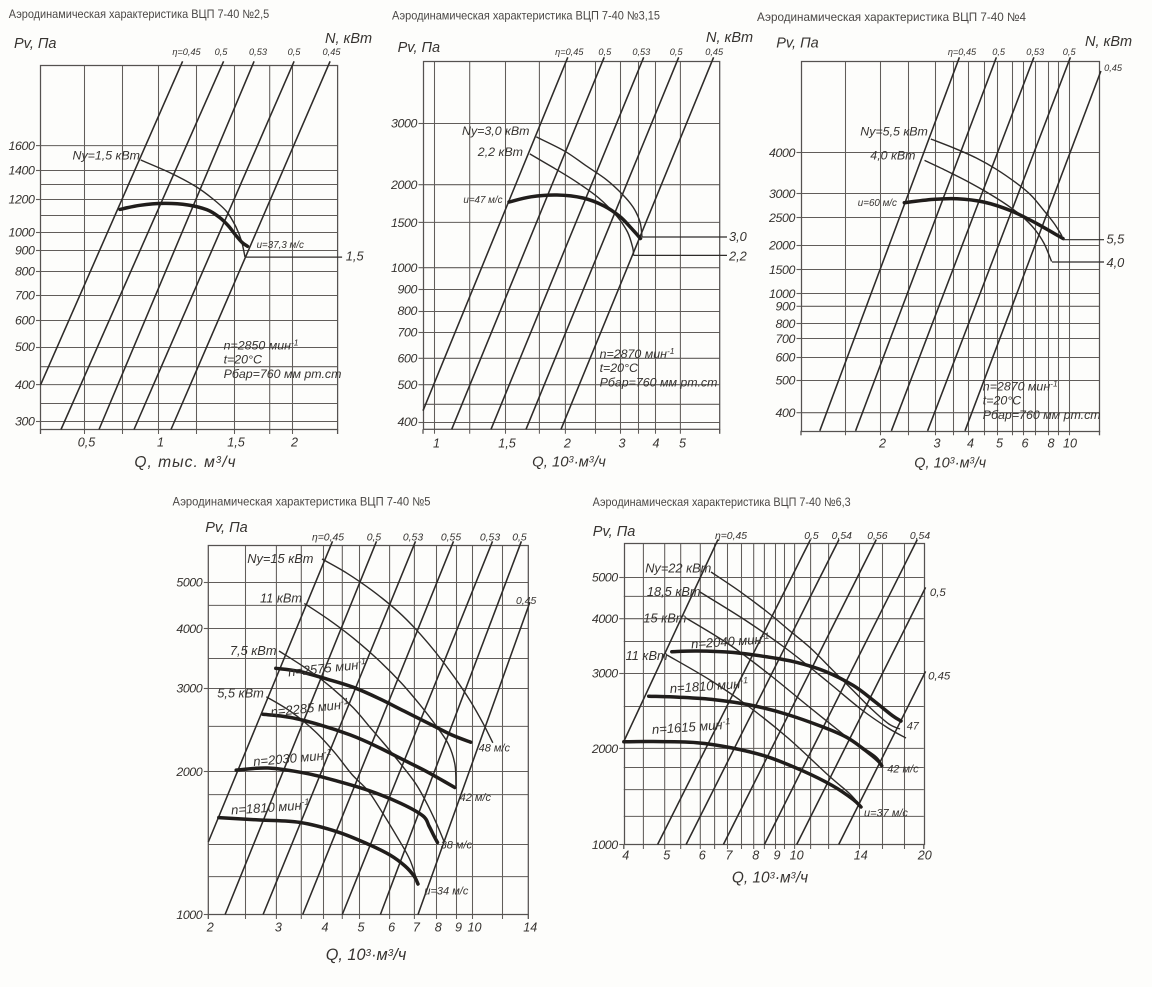 The image size is (1152, 987). Describe the element at coordinates (280, 558) in the screenshot. I see `svg-text: Ny=15 кВт` at that location.